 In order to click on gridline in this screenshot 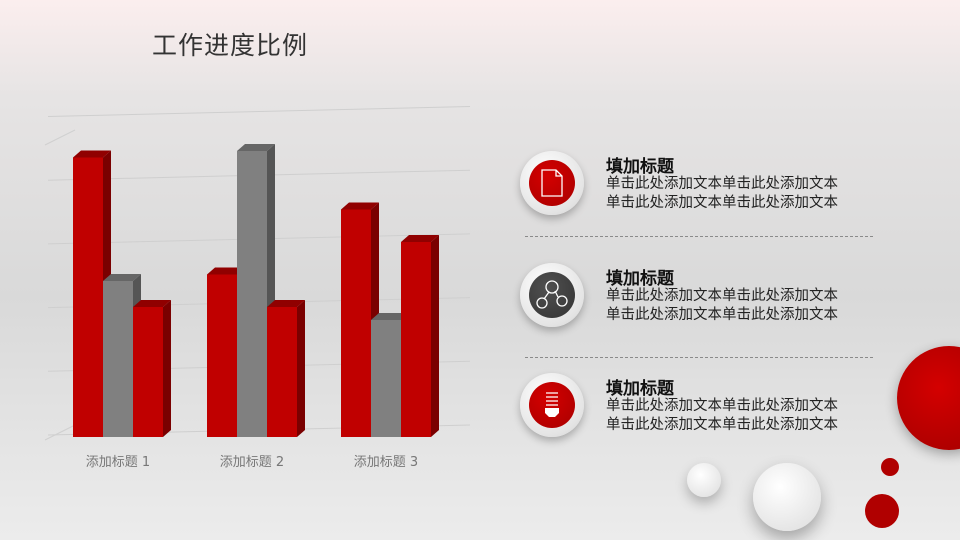, I will do `click(259, 111)`.